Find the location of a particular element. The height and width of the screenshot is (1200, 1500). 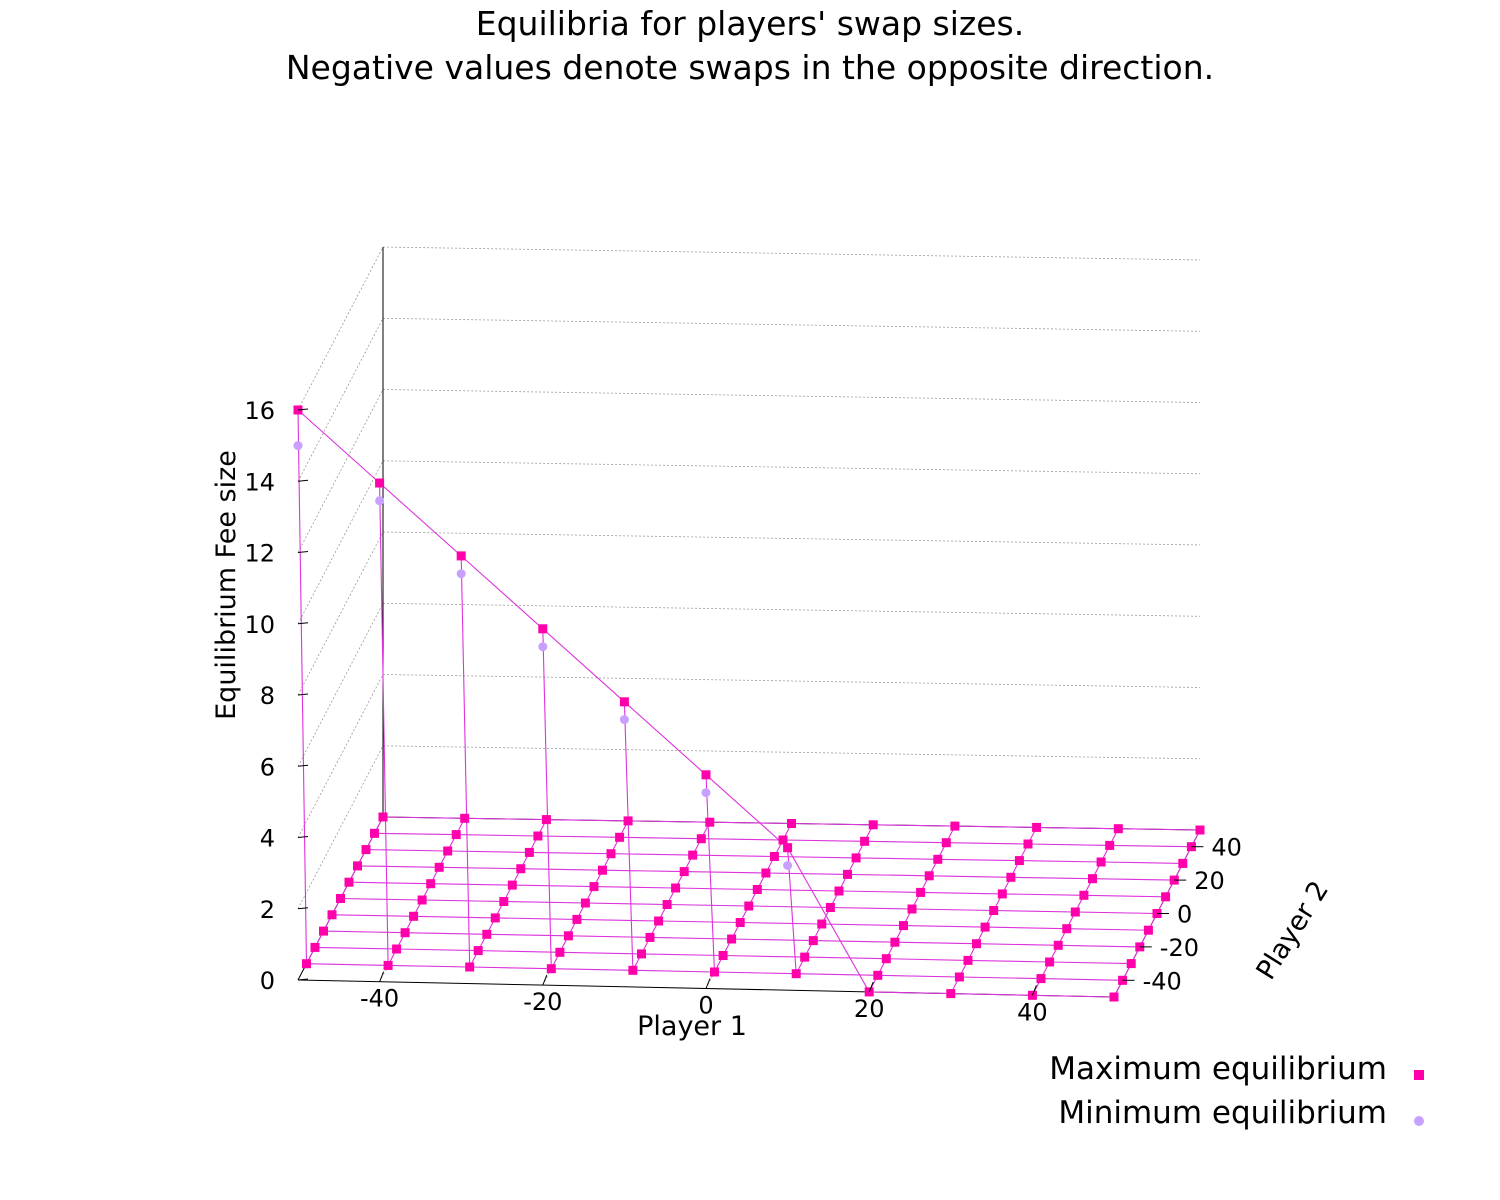

y-axis-label: Player 2 is located at coordinates (1293, 931).